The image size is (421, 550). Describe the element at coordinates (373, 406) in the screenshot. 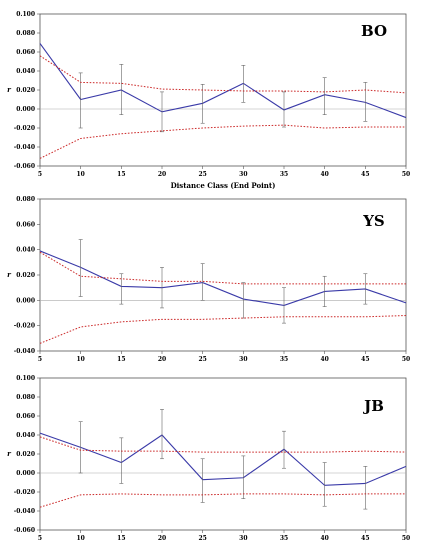

I see `panel-title: JB` at that location.